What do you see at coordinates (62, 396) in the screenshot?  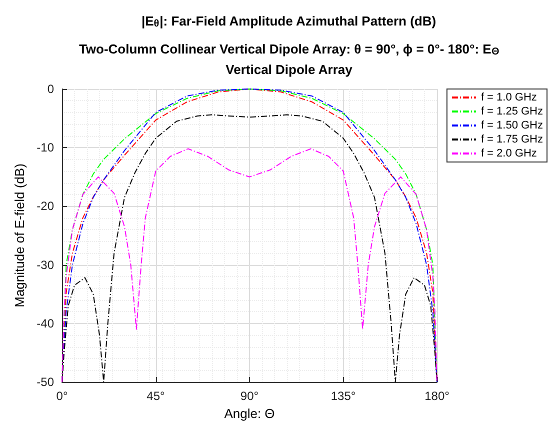 I see `x-tick-label: 0°` at bounding box center [62, 396].